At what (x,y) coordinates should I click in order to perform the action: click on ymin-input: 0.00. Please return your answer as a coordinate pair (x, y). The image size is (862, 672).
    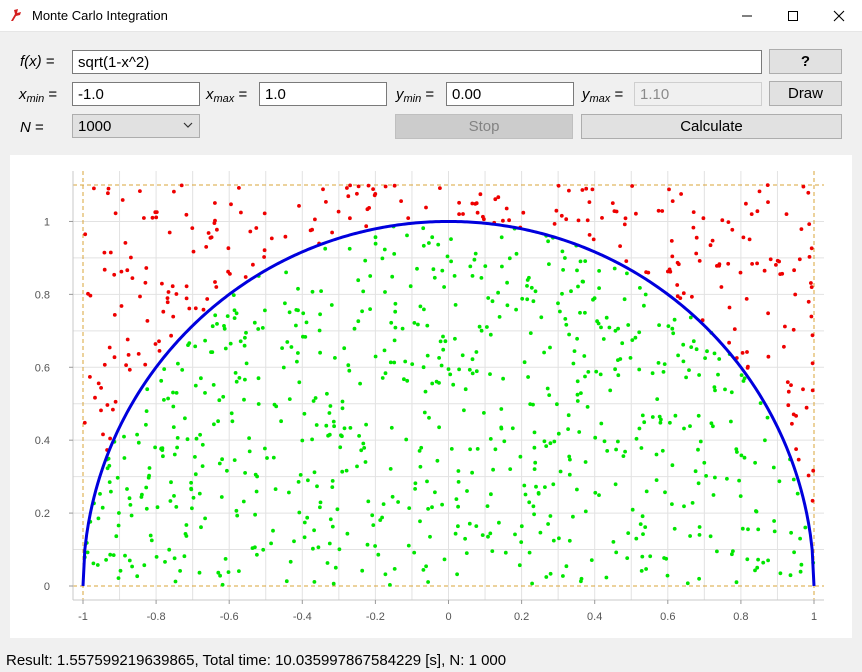
    Looking at the image, I should click on (510, 94).